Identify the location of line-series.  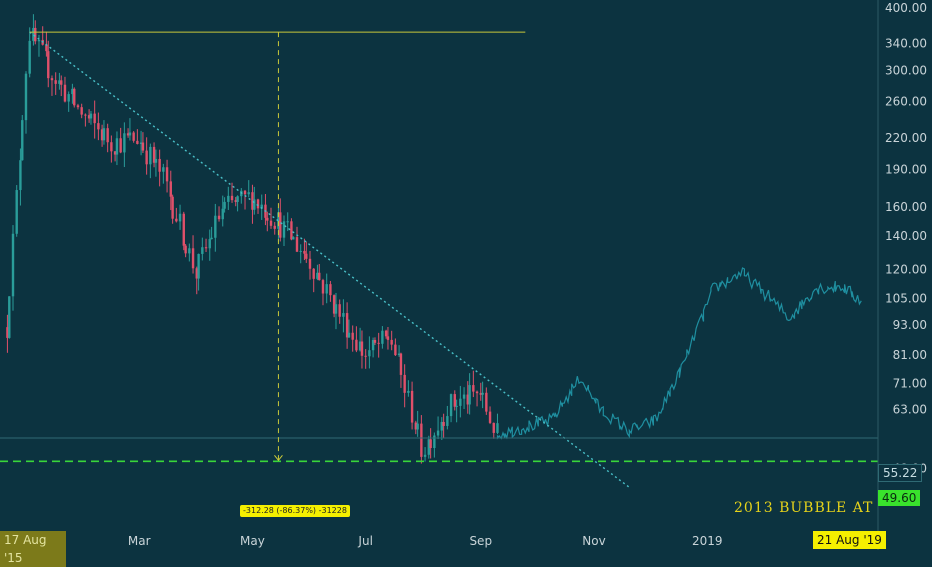
(679, 353).